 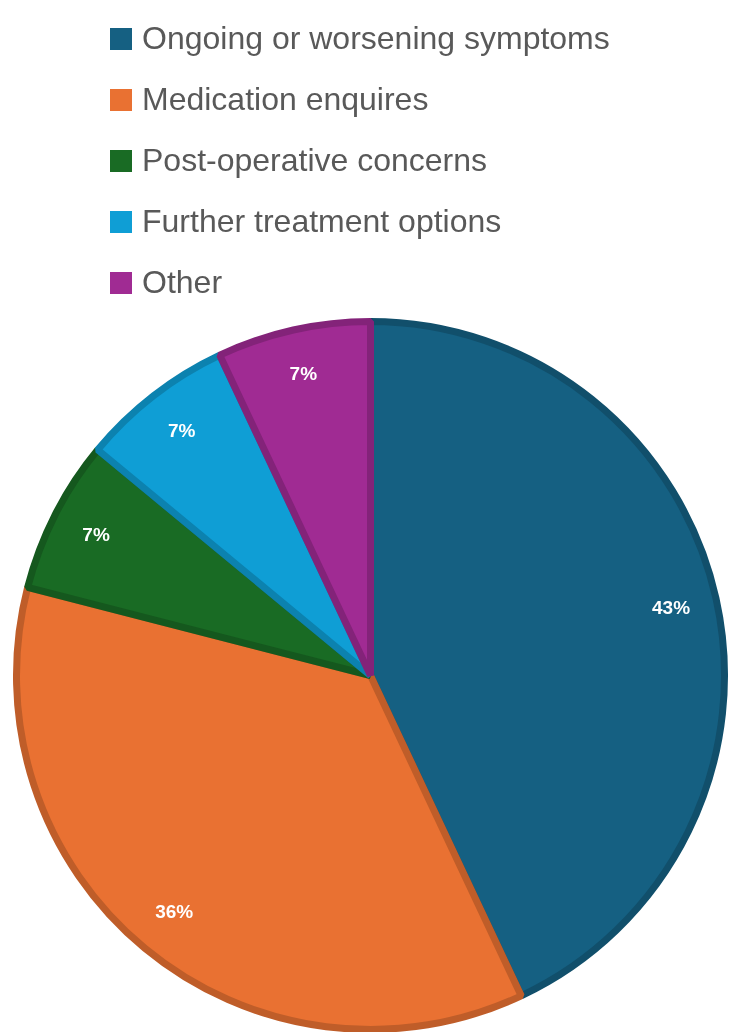 What do you see at coordinates (182, 282) in the screenshot?
I see `legend-label: Other` at bounding box center [182, 282].